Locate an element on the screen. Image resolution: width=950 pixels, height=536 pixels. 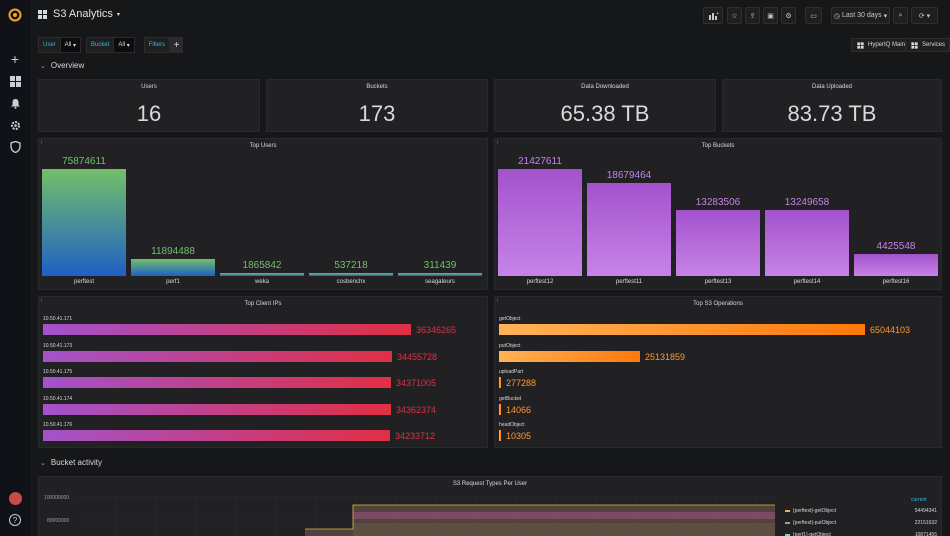
row-bucket-activity-title: Bucket activity is located at coordinates (76, 462).